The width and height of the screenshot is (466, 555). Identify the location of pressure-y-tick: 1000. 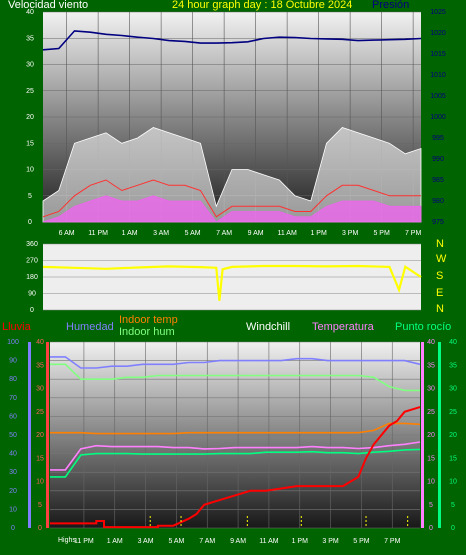
(438, 117).